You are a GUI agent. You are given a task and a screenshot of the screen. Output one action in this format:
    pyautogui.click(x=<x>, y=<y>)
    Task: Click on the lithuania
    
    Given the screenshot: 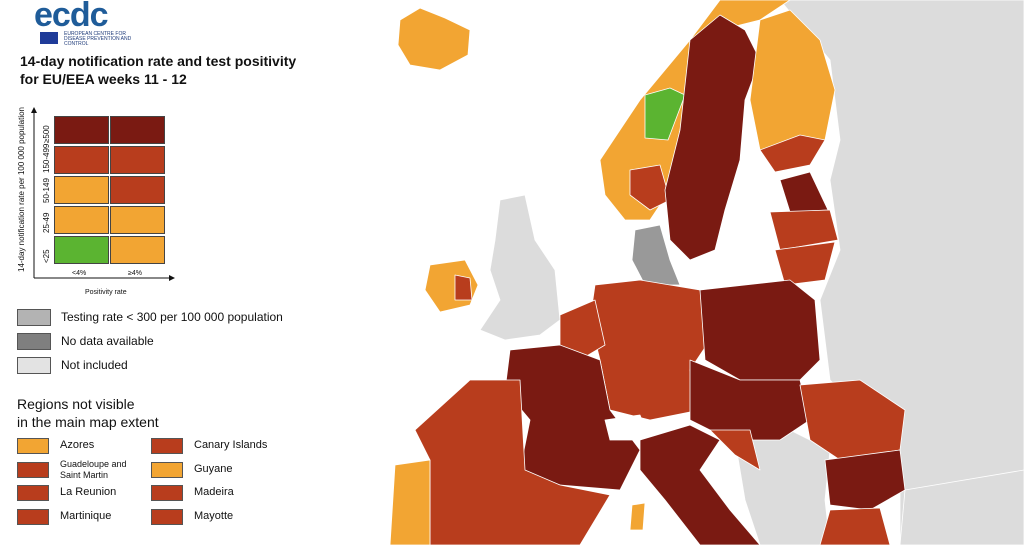 What is the action you would take?
    pyautogui.click(x=805, y=263)
    